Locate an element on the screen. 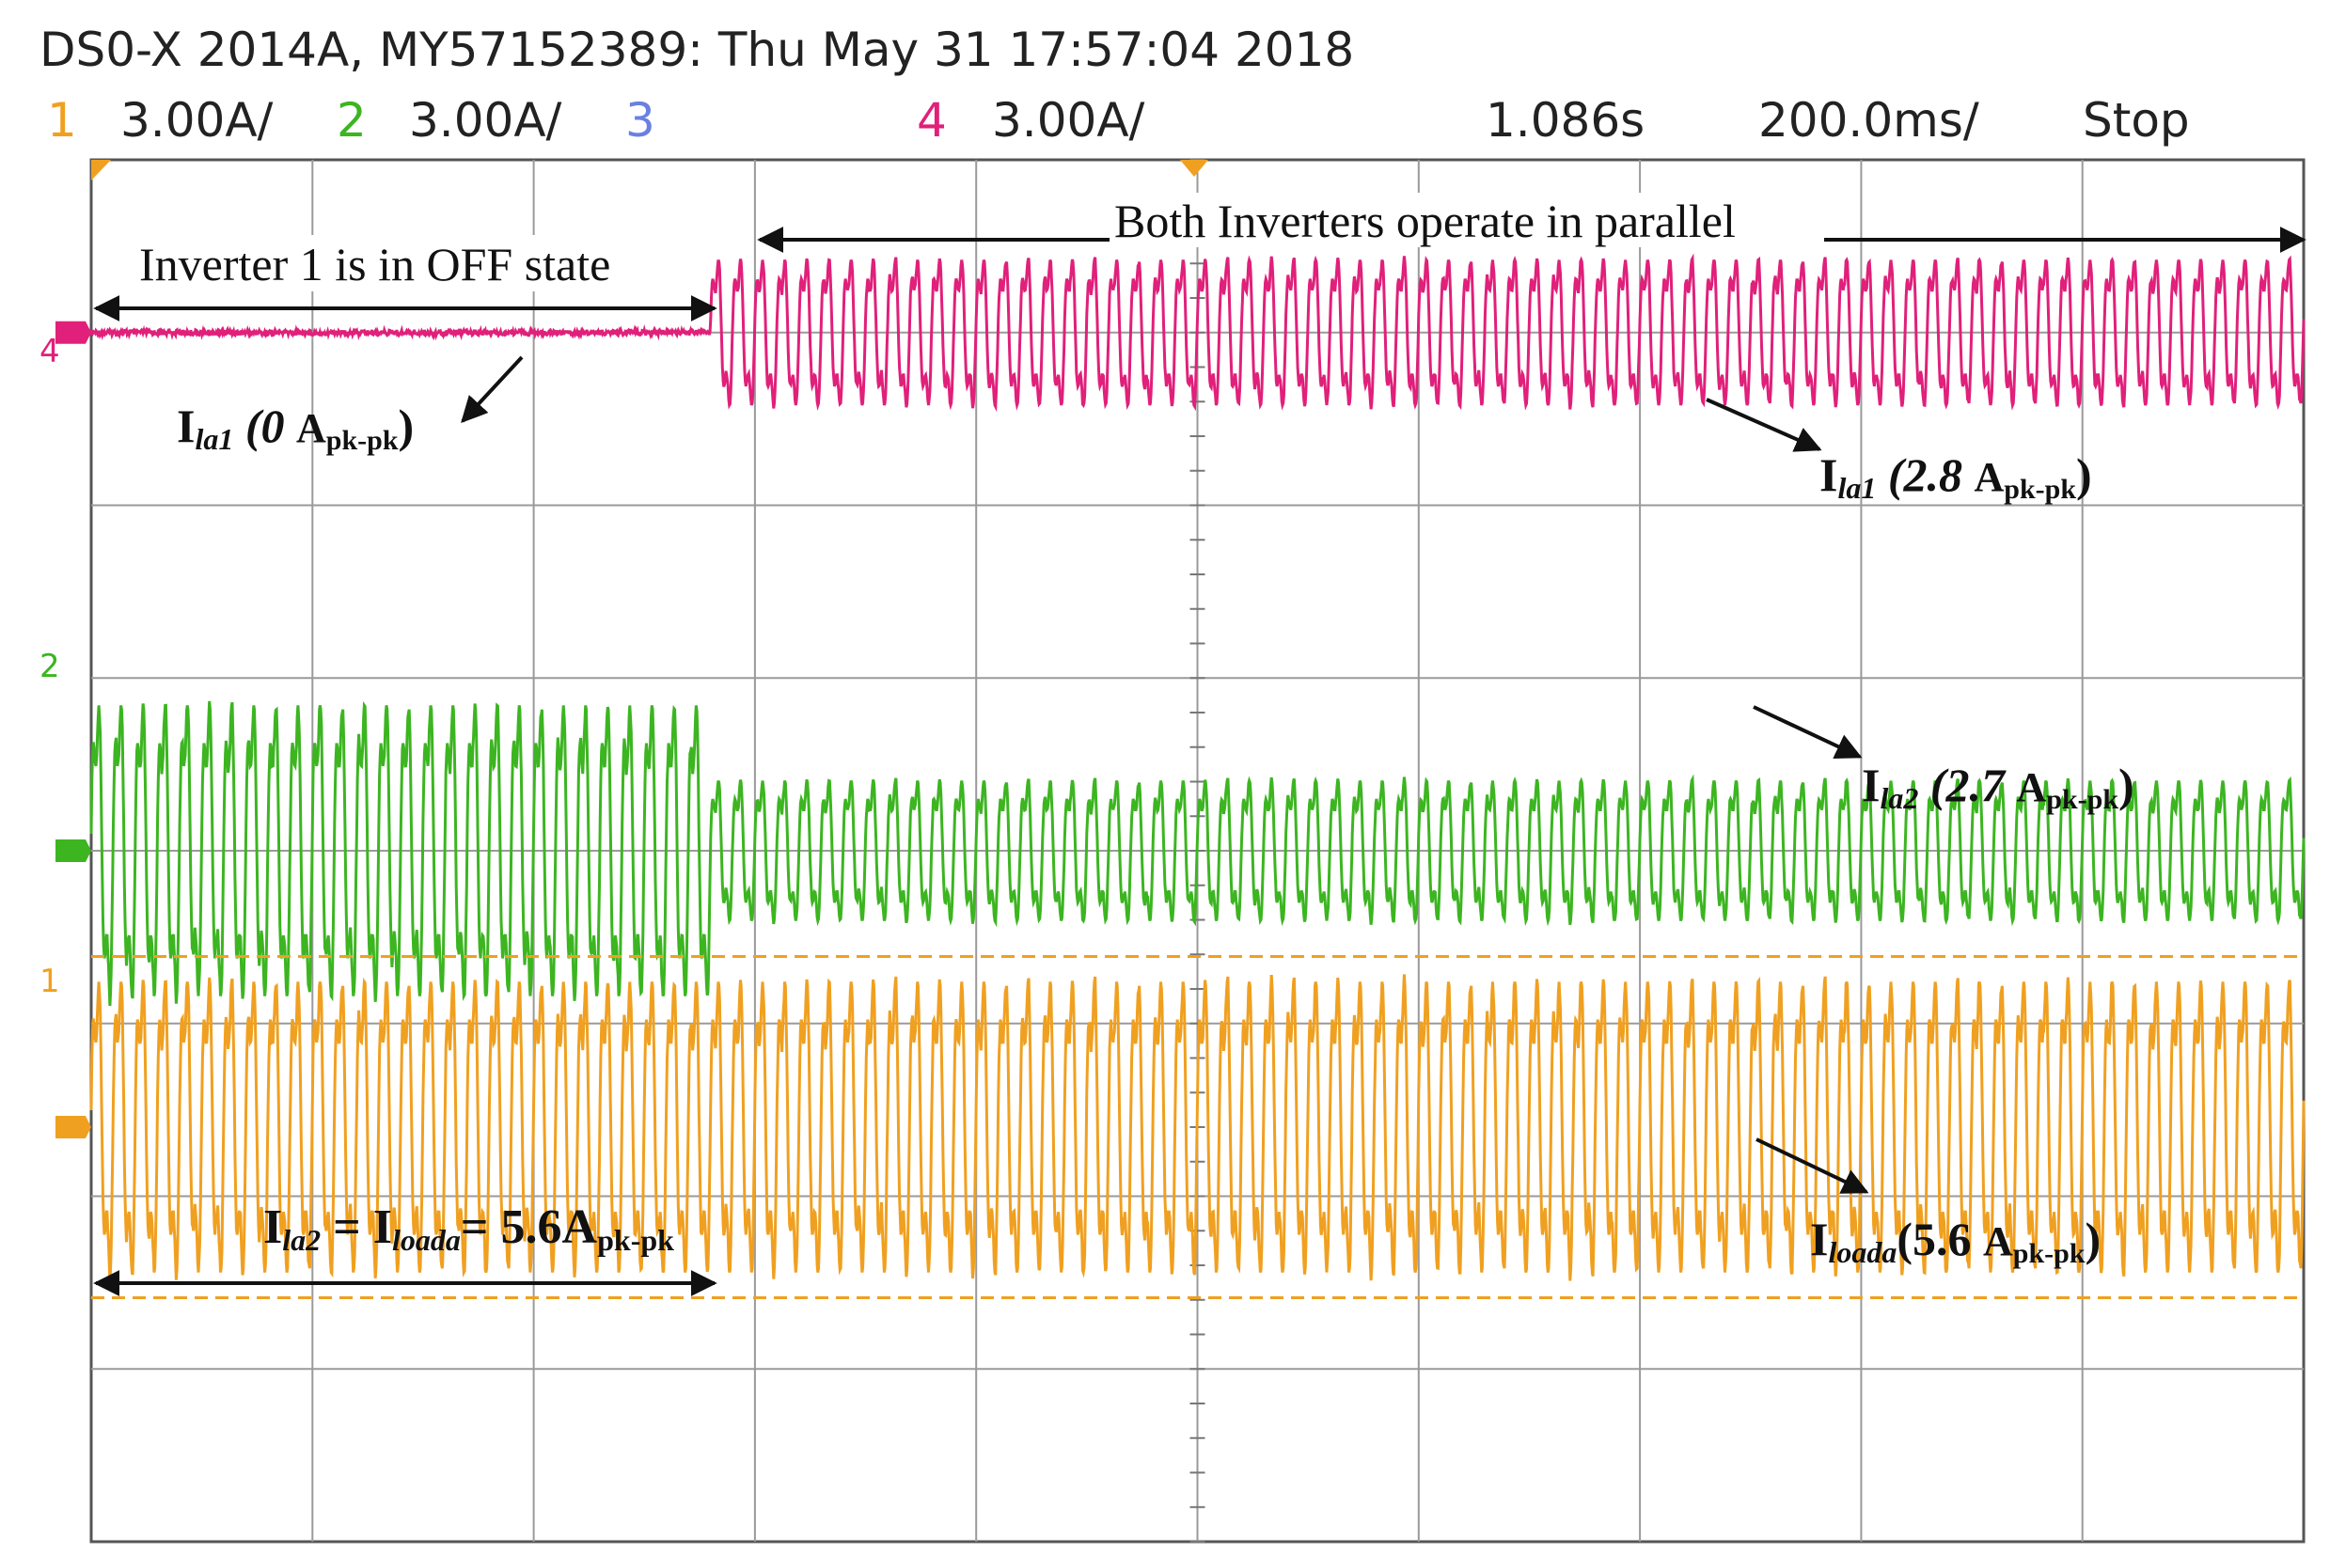 The height and width of the screenshot is (1568, 2330). ila1-before-pointer is located at coordinates (492, 389).